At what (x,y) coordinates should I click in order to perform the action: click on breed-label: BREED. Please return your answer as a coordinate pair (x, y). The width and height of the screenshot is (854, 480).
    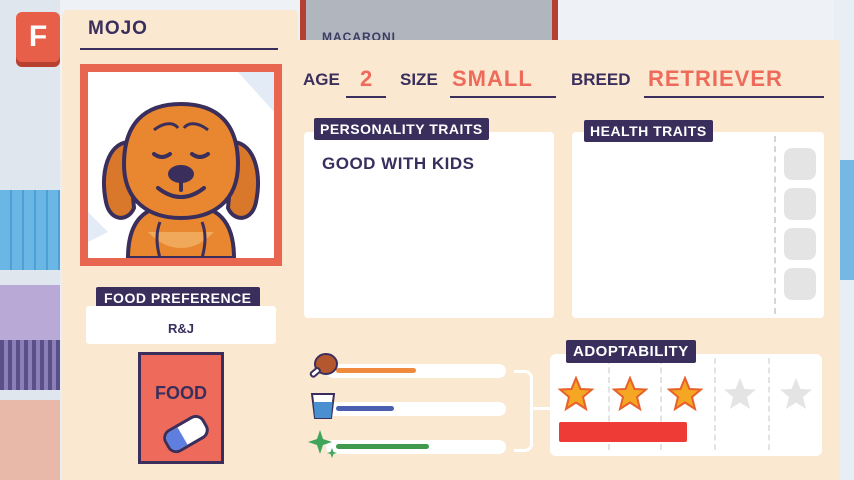
    Looking at the image, I should click on (601, 79).